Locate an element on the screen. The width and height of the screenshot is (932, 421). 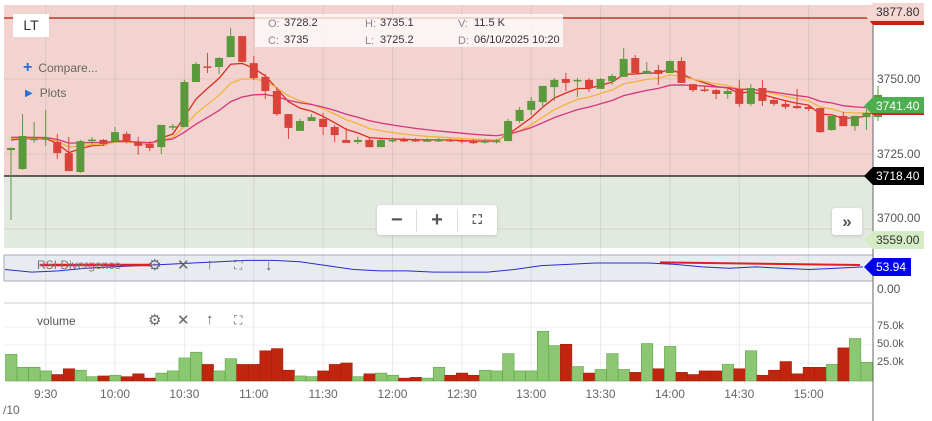
symbol-label: LT is located at coordinates (31, 25).